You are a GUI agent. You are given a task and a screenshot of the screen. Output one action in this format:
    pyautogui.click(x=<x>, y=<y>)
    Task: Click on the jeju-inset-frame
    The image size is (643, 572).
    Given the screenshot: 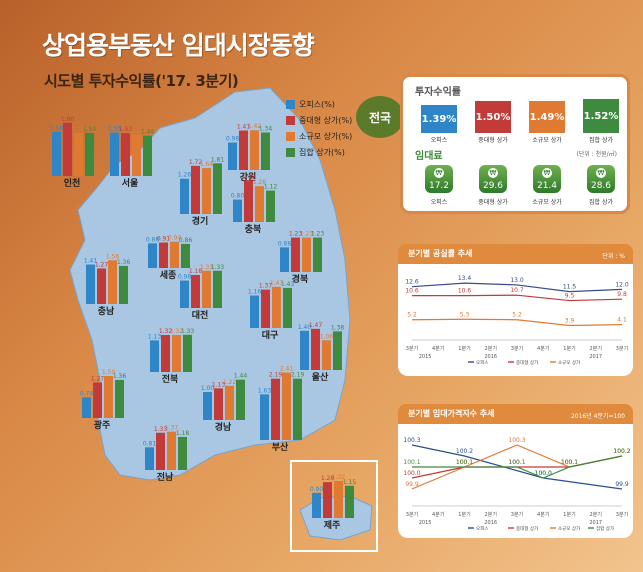 What is the action you would take?
    pyautogui.click(x=334, y=506)
    